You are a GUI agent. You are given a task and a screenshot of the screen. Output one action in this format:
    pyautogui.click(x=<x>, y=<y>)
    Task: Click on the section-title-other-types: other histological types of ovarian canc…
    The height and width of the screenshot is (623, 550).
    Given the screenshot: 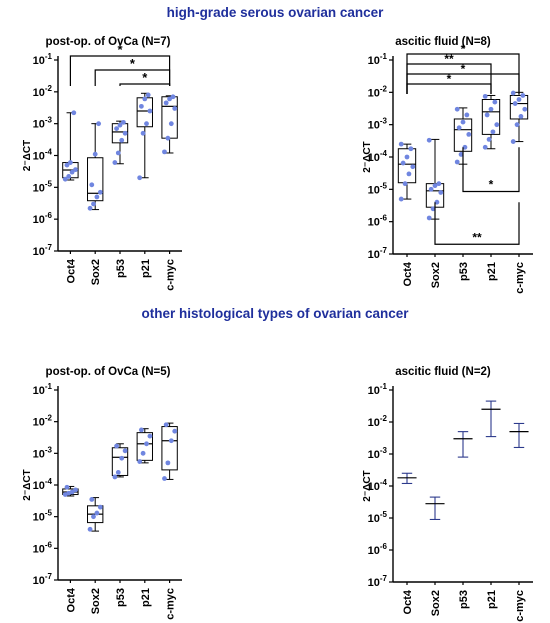 What is the action you would take?
    pyautogui.click(x=275, y=313)
    